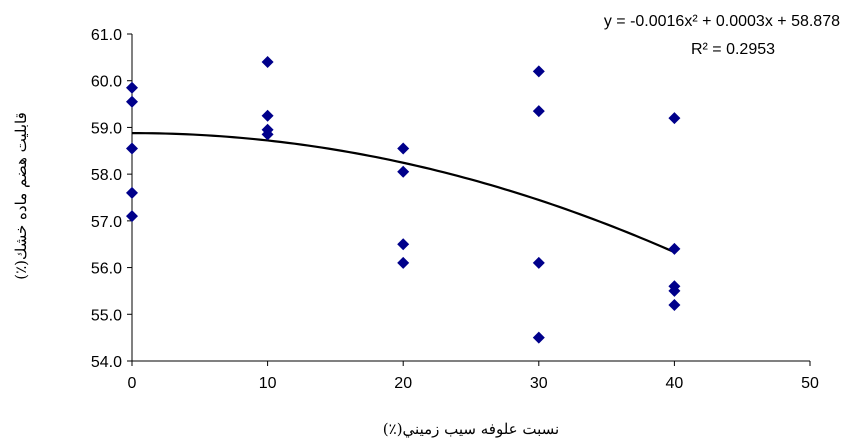 Image resolution: width=844 pixels, height=443 pixels. I want to click on y-axis-title: قابليت هضم ماده خشك(٪), so click(21, 196).